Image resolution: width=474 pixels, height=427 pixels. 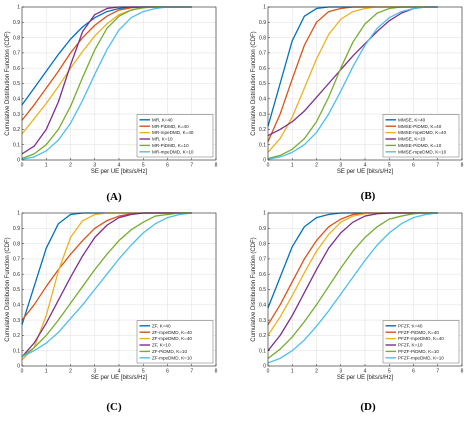 I want to click on x-tick-label: 4, so click(x=365, y=372).